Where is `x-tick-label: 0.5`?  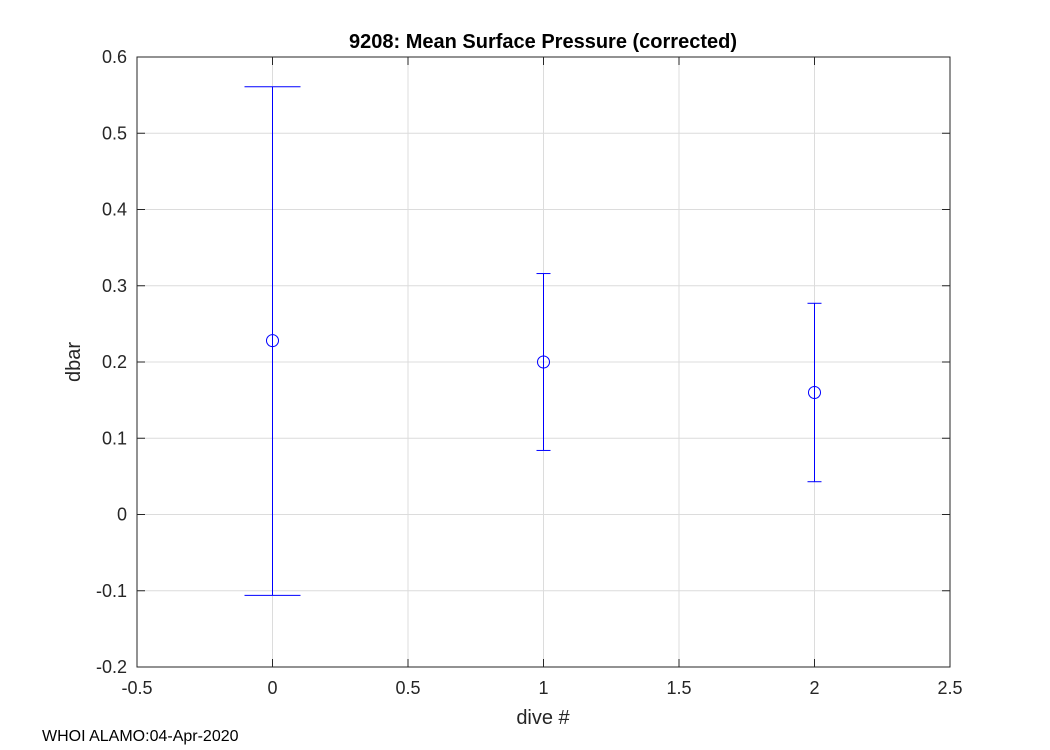
x-tick-label: 0.5 is located at coordinates (407, 688).